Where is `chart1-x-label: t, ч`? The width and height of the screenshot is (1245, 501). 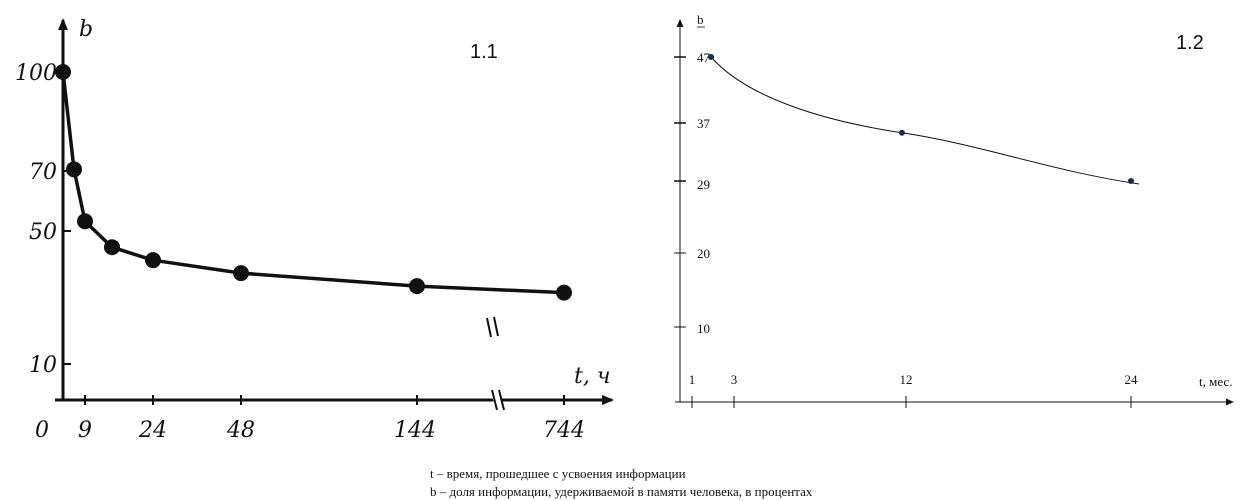 chart1-x-label: t, ч is located at coordinates (592, 376).